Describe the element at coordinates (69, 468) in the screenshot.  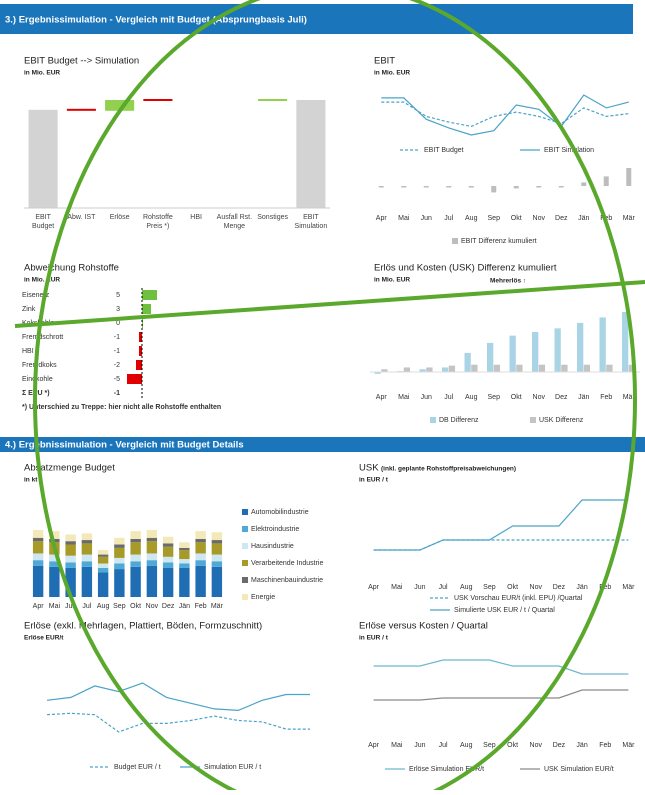
I see `chart-title: Absatzmenge Budget` at that location.